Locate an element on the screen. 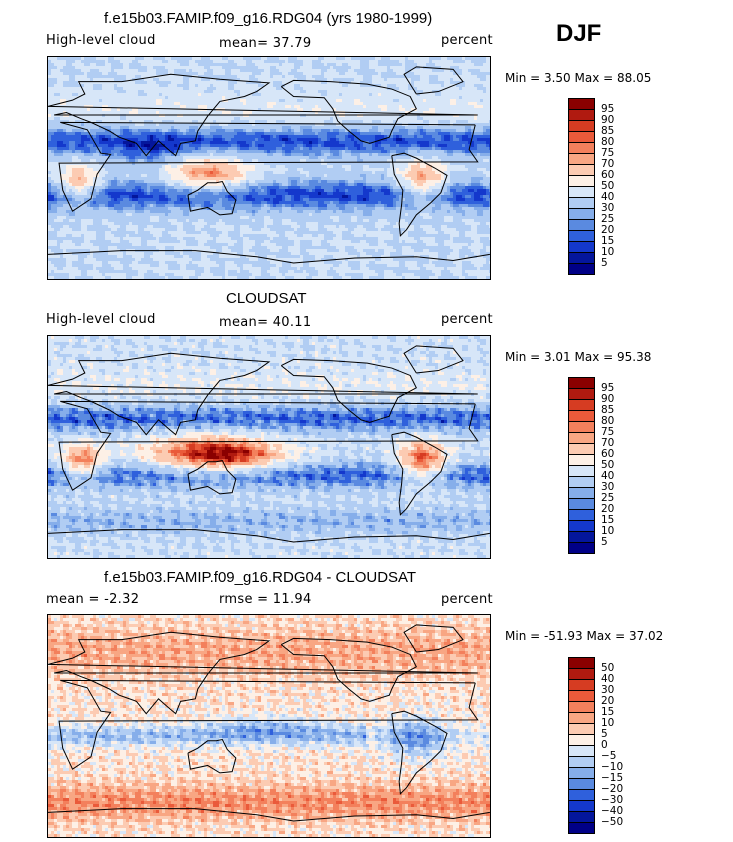 This screenshot has width=733, height=842. panel-3-mean-label: mean = -2.32 is located at coordinates (92, 599).